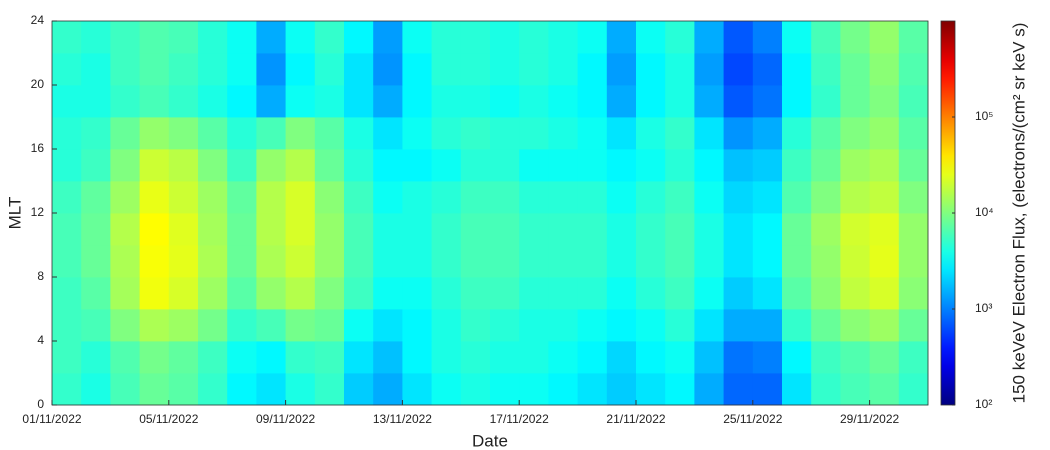 This screenshot has height=450, width=1050. Describe the element at coordinates (752, 419) in the screenshot. I see `x-tick-label: 25/11/2022` at that location.